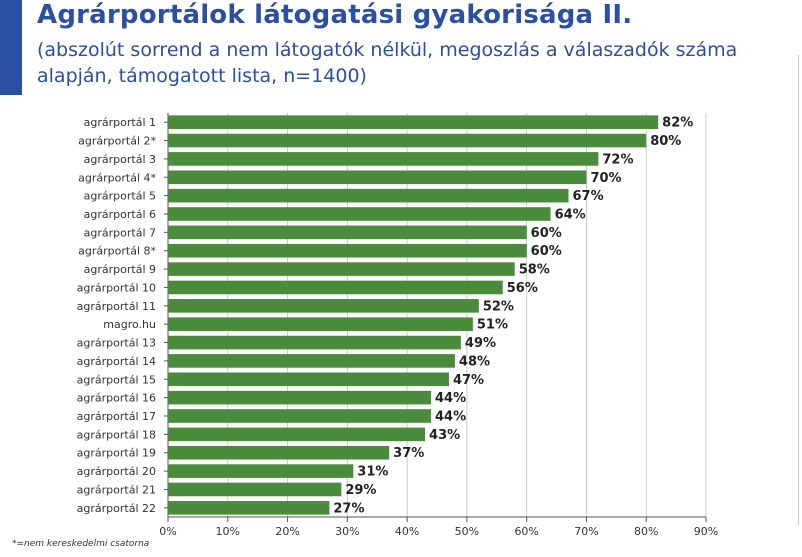 The height and width of the screenshot is (557, 802). What do you see at coordinates (526, 531) in the screenshot?
I see `x-tick-label: 60%` at bounding box center [526, 531].